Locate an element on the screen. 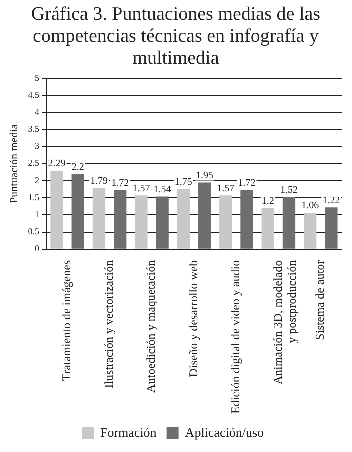  y-tick-label: 0.5 is located at coordinates (34, 231).